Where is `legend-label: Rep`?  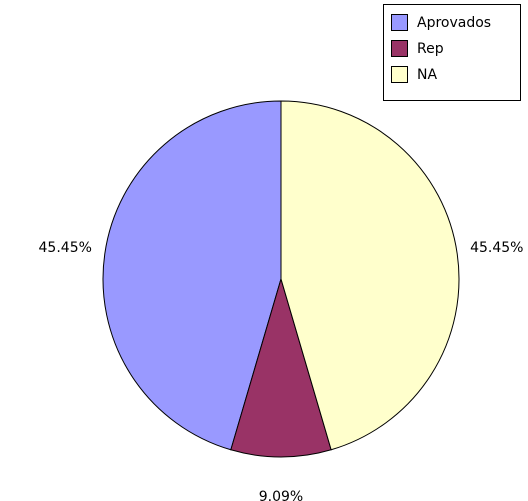 legend-label: Rep is located at coordinates (430, 49).